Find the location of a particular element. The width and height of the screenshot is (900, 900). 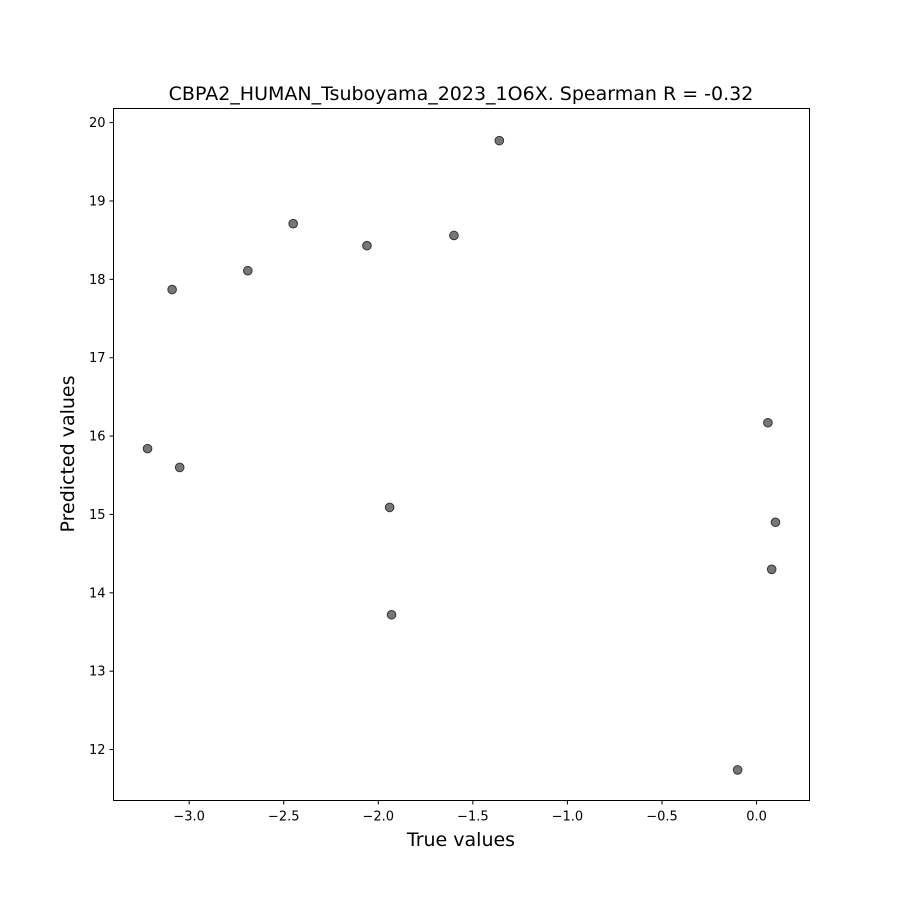

y-axis: 12 13 14 15 16 17 18 19 20 is located at coordinates (101, 437).